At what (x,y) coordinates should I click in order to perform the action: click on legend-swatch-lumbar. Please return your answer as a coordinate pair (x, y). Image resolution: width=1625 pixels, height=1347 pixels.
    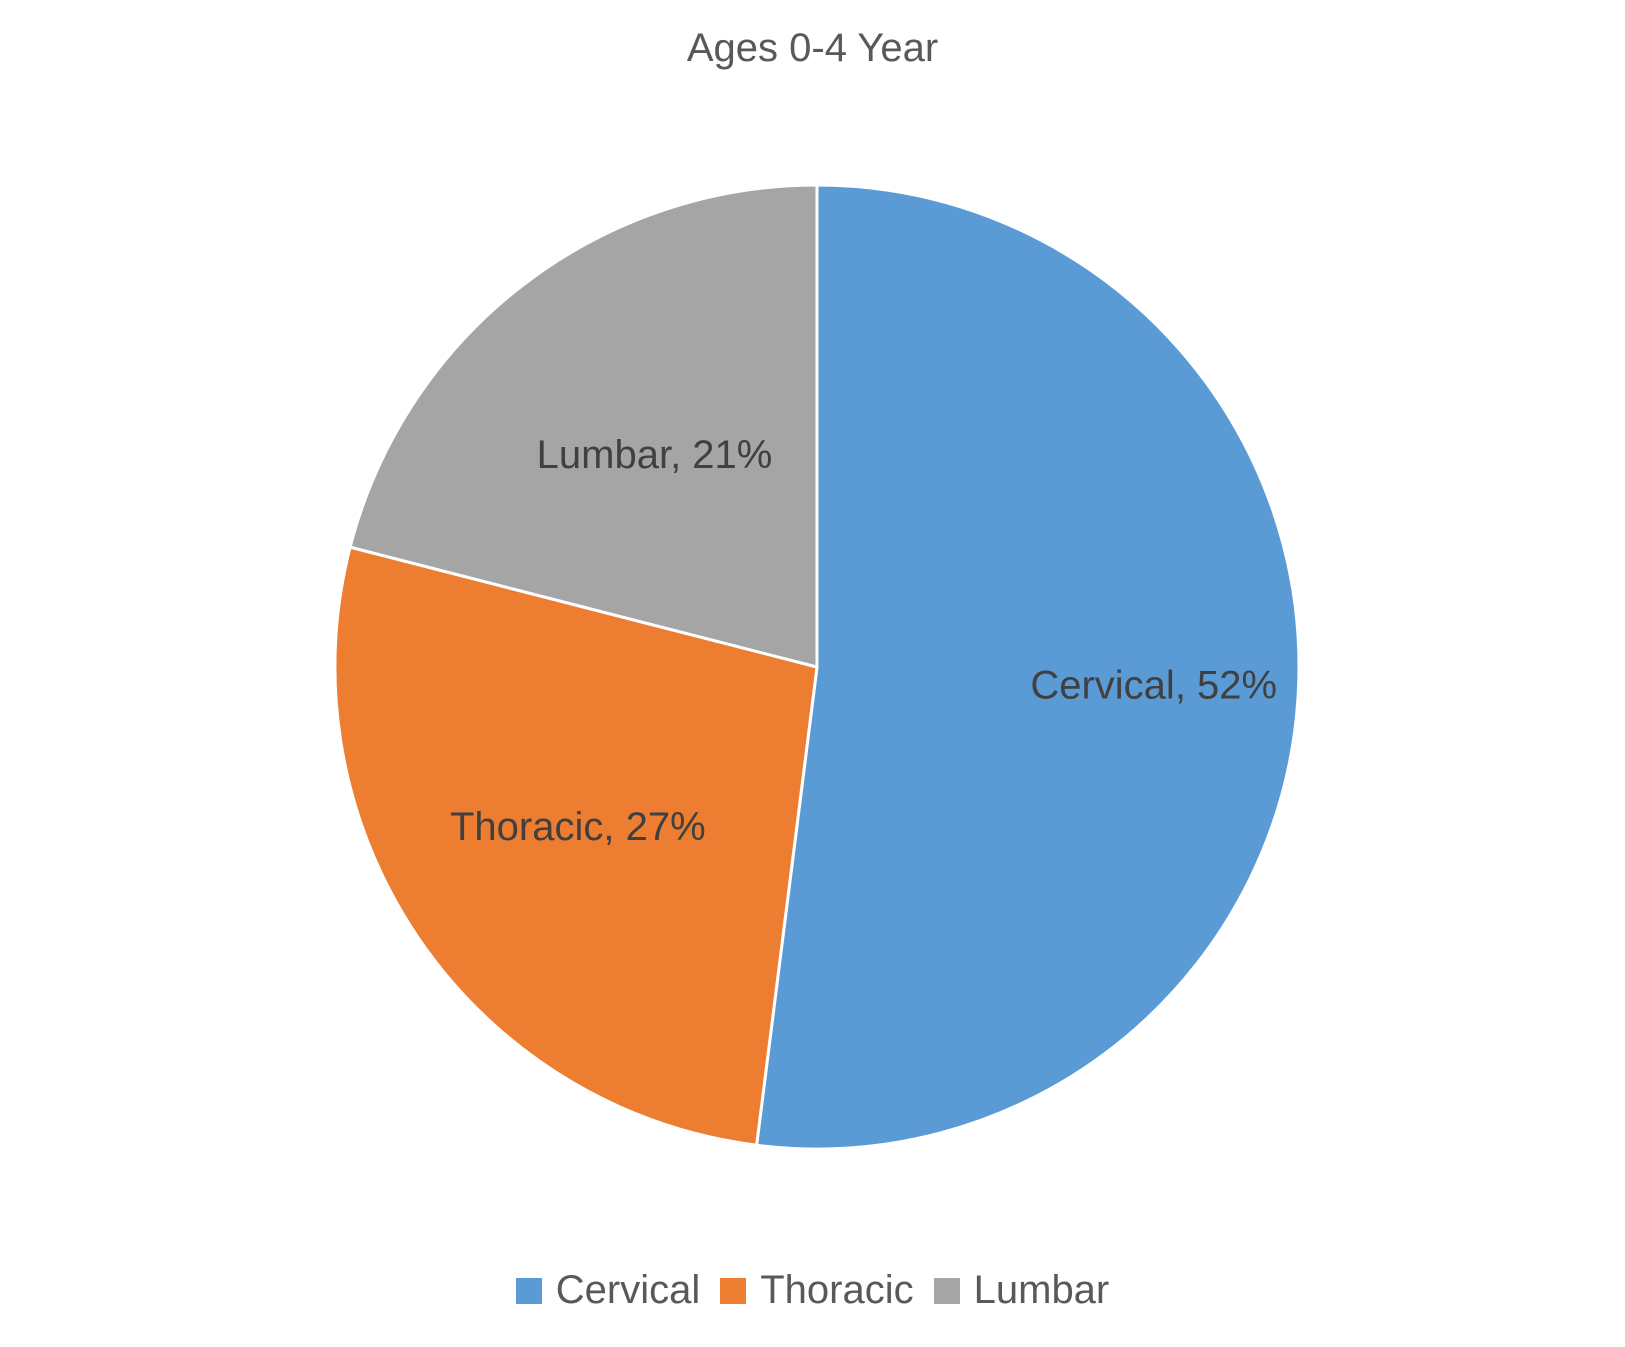
    Looking at the image, I should click on (946, 1290).